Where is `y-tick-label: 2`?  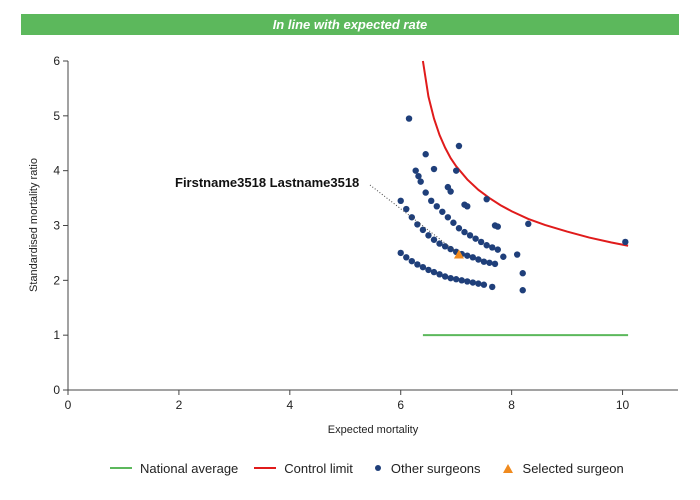
y-tick-label: 2 is located at coordinates (56, 280).